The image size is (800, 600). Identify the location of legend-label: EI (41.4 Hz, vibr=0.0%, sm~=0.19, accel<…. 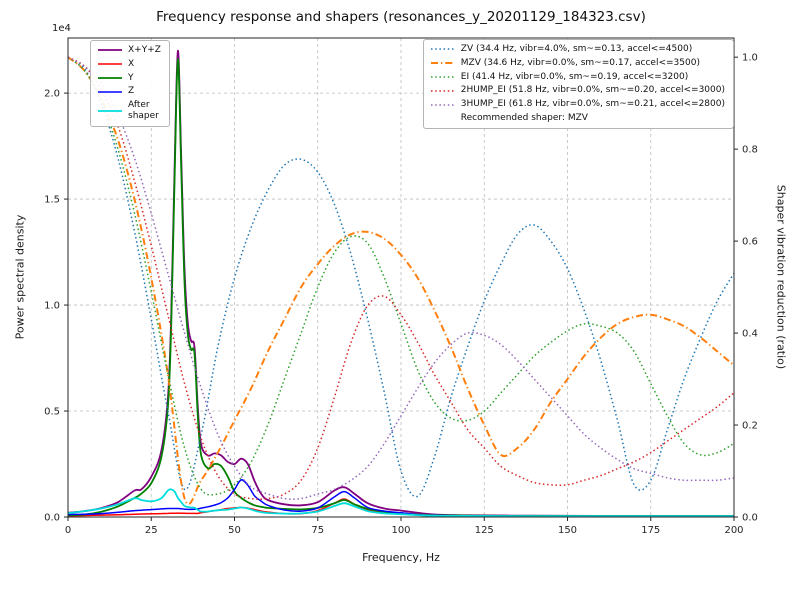
(574, 76).